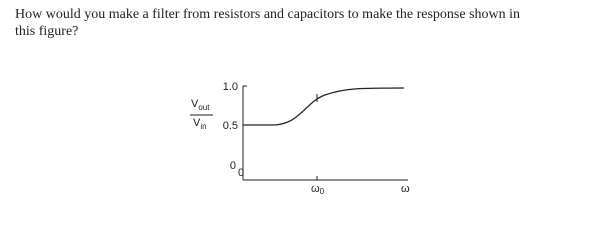 Image resolution: width=609 pixels, height=240 pixels. What do you see at coordinates (203, 126) in the screenshot?
I see `subscript: in` at bounding box center [203, 126].